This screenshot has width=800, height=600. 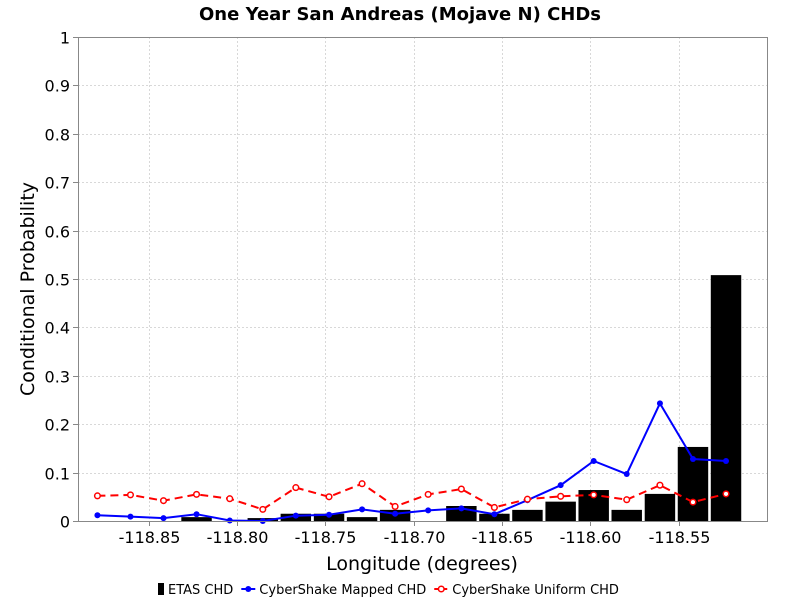 What do you see at coordinates (342, 590) in the screenshot?
I see `legend-label: CyberShake Mapped CHD` at bounding box center [342, 590].